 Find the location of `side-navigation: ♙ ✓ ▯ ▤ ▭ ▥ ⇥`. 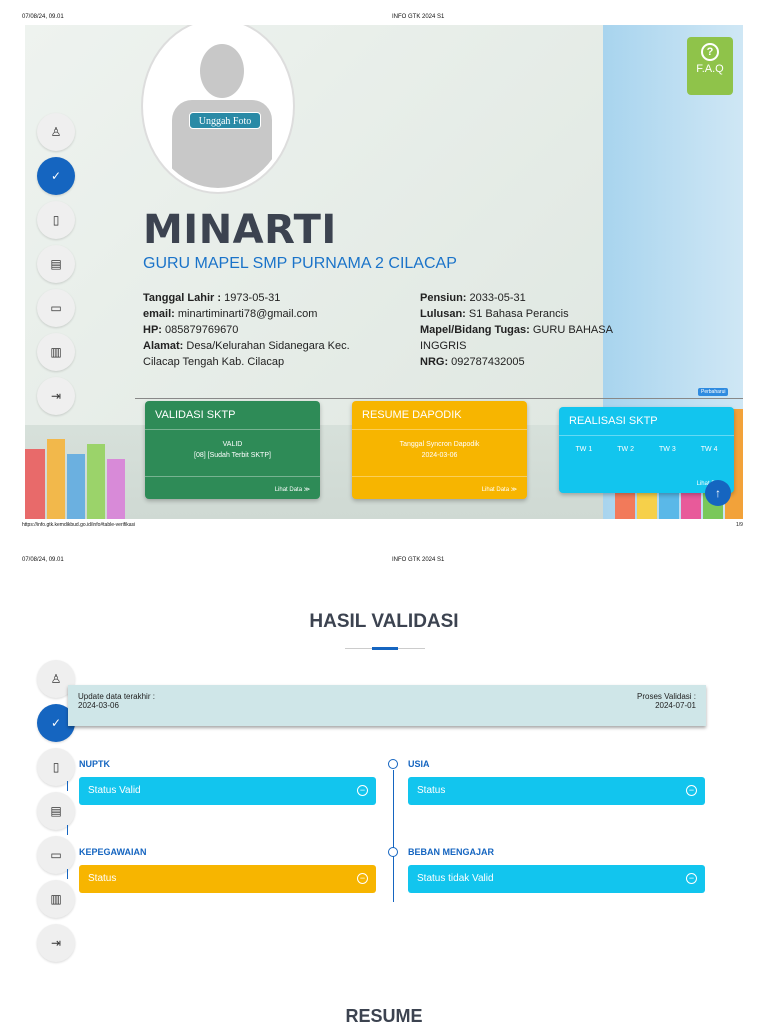

side-navigation: ♙ ✓ ▯ ▤ ▭ ▥ ⇥ is located at coordinates (56, 267).